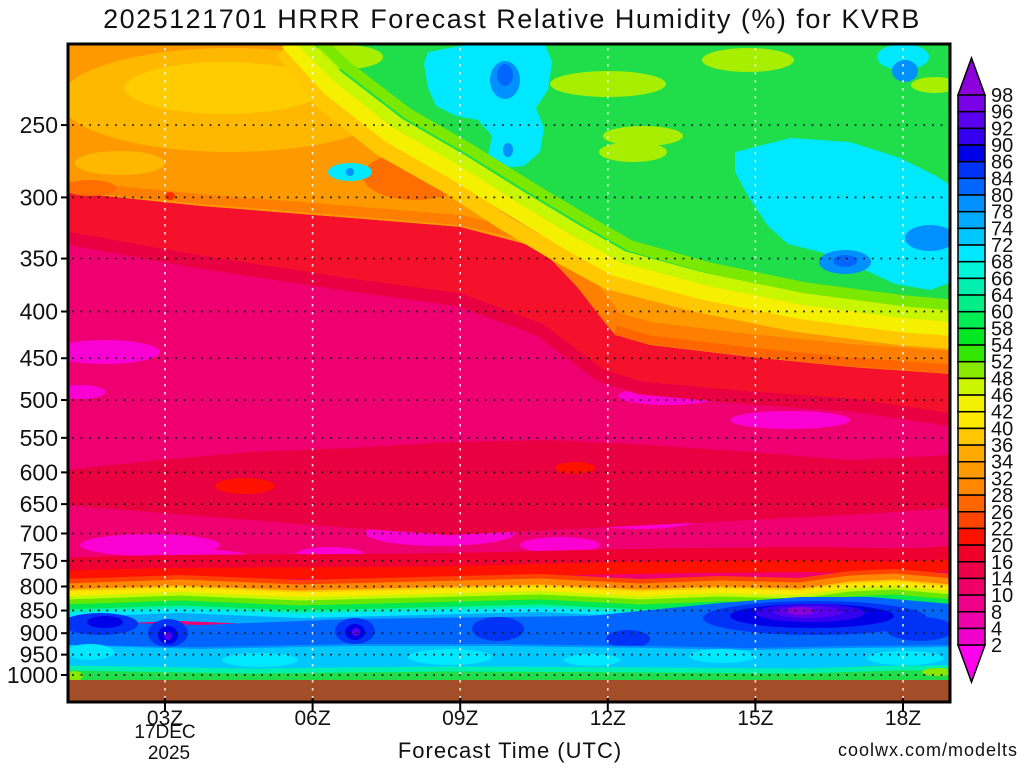 This screenshot has width=1024, height=773. I want to click on y-tick-label: 950, so click(39, 655).